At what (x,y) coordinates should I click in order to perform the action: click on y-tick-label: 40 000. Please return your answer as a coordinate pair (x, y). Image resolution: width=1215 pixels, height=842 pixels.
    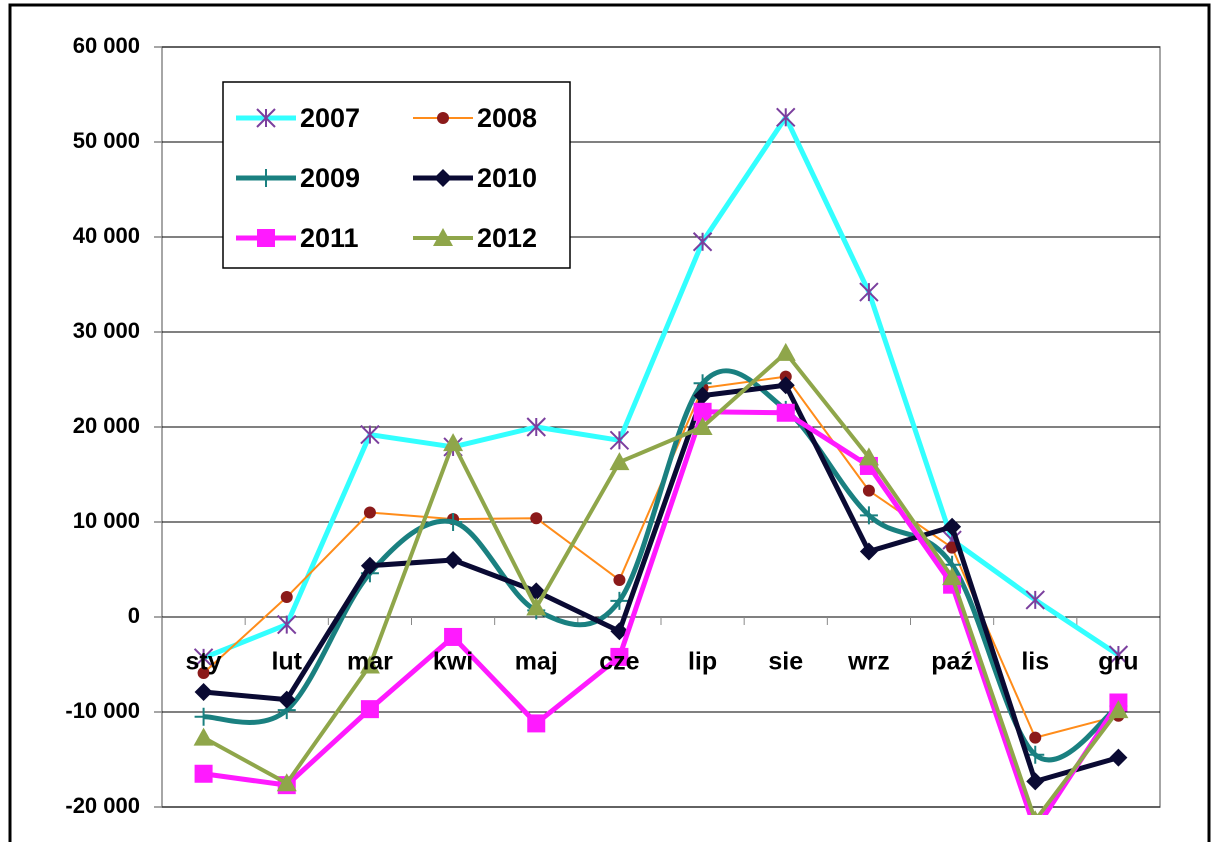
    Looking at the image, I should click on (106, 235).